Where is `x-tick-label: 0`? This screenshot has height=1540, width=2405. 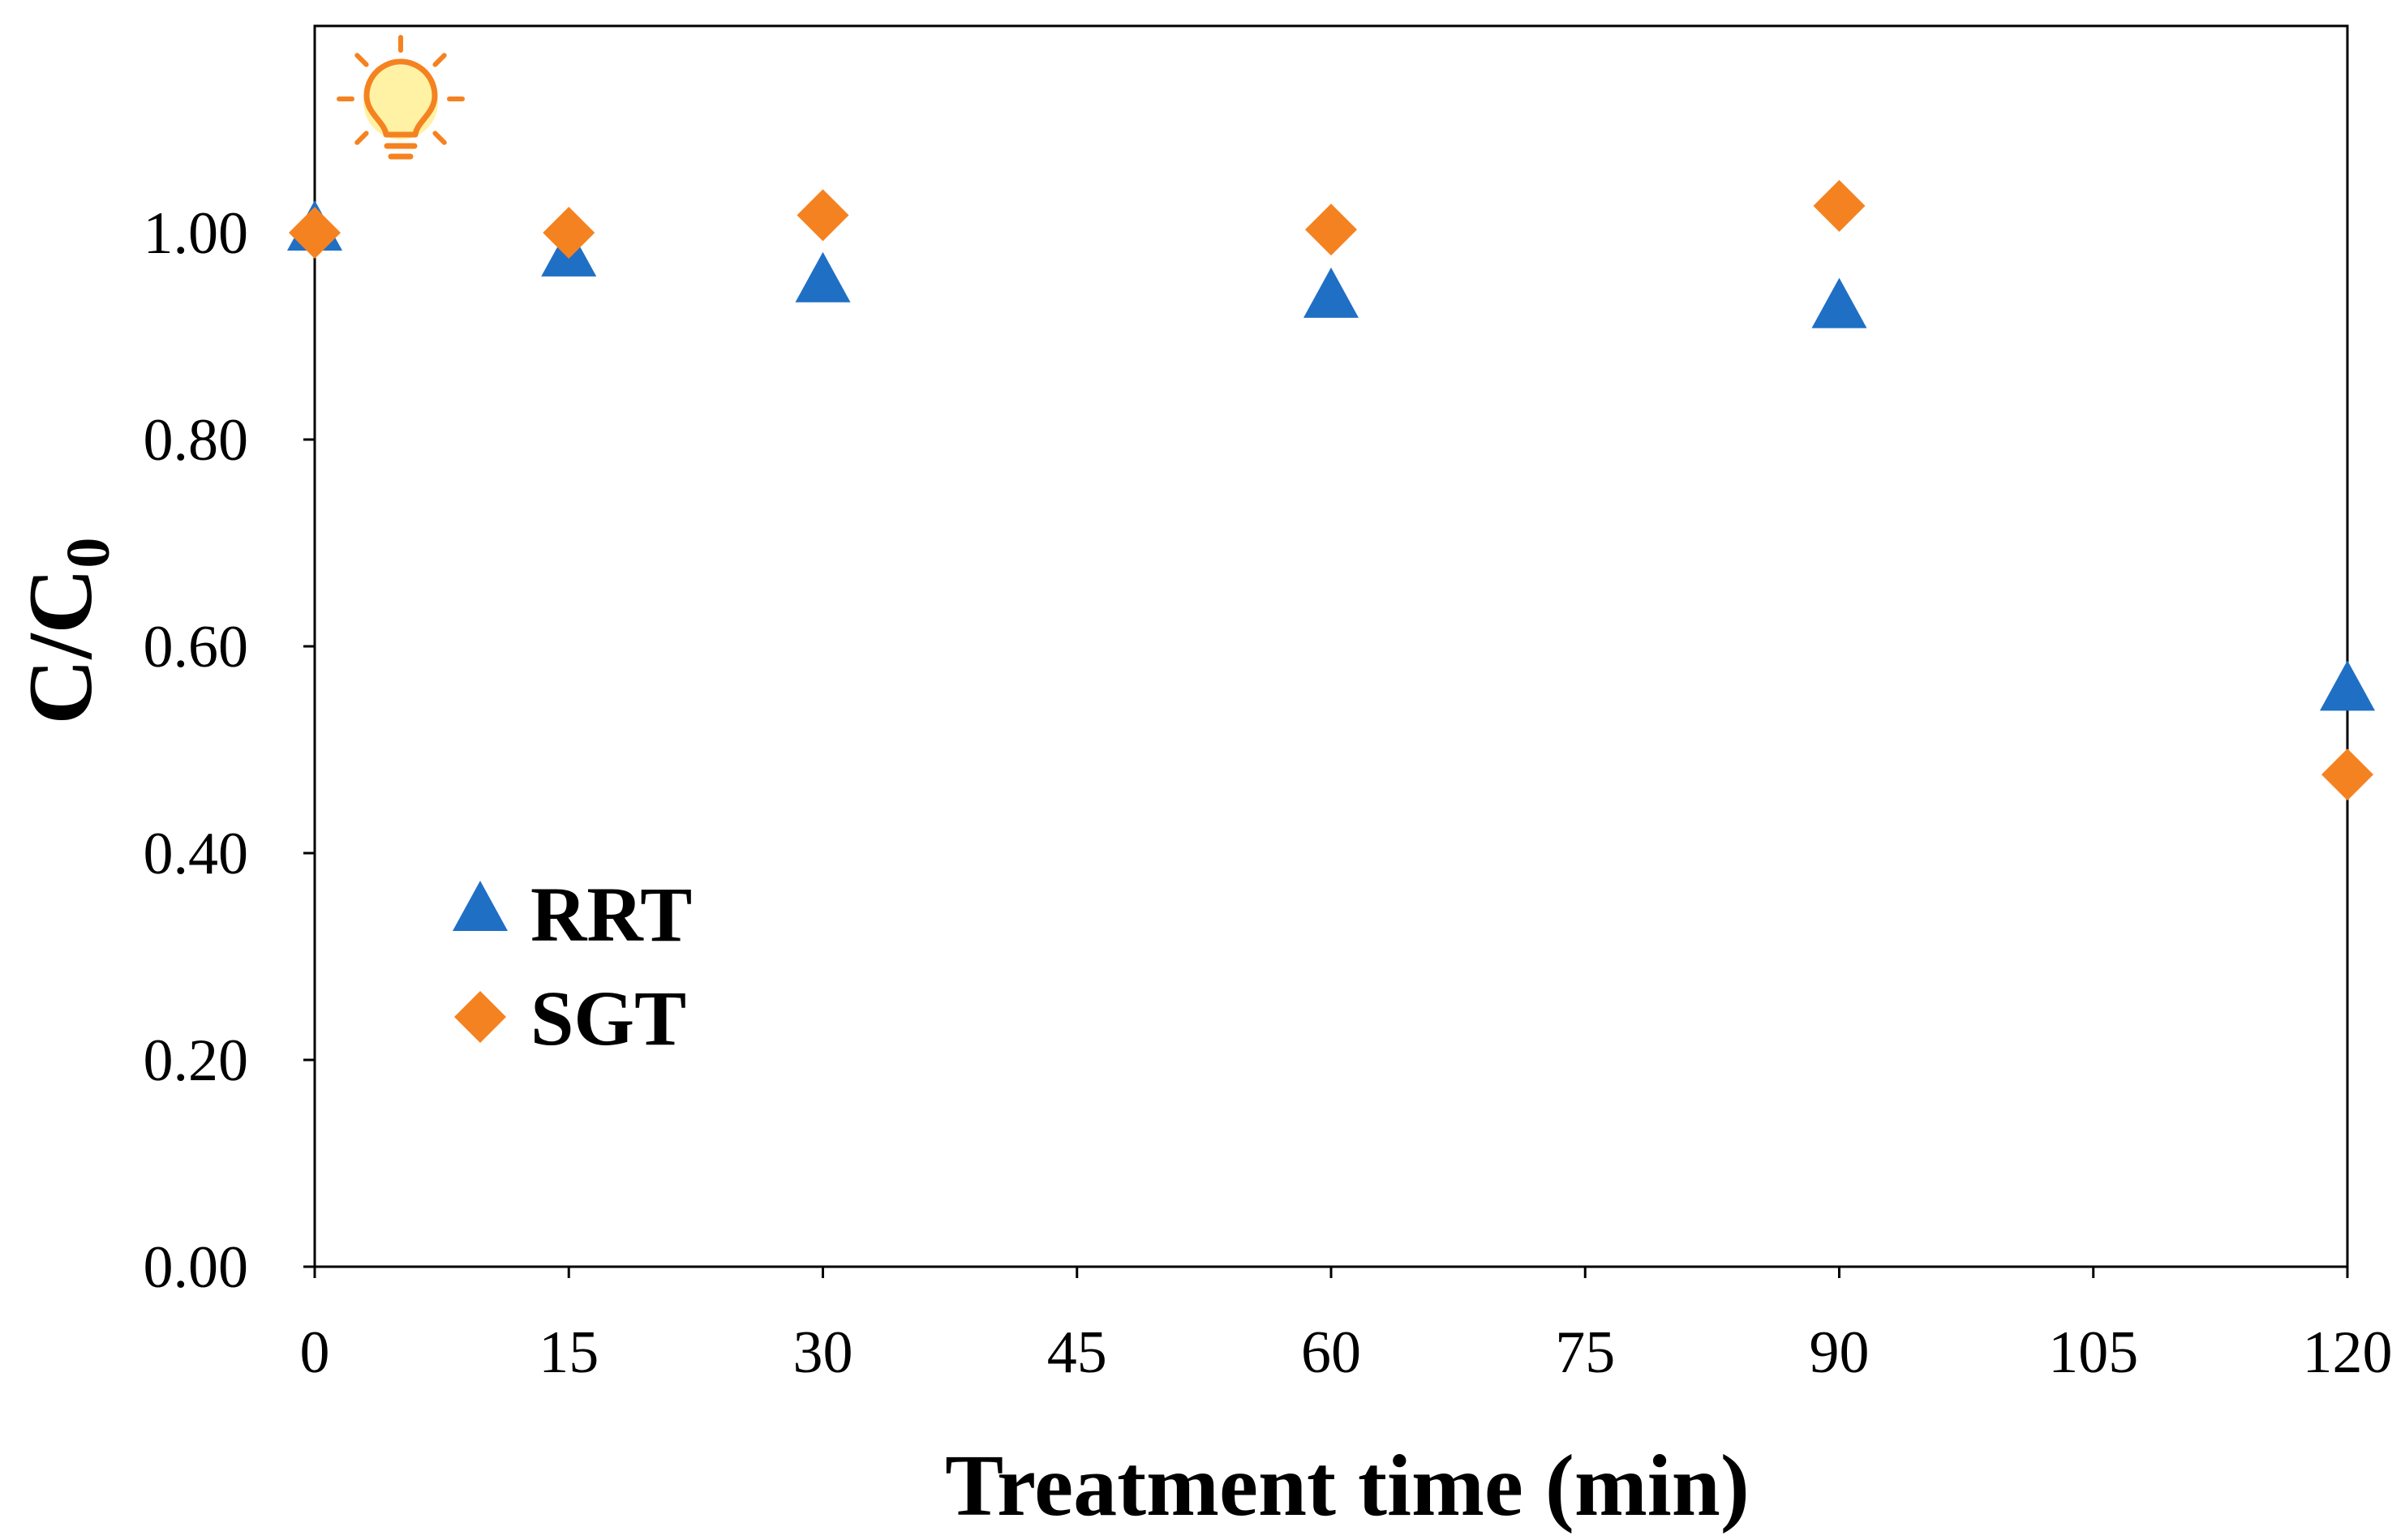 x-tick-label: 0 is located at coordinates (315, 1352).